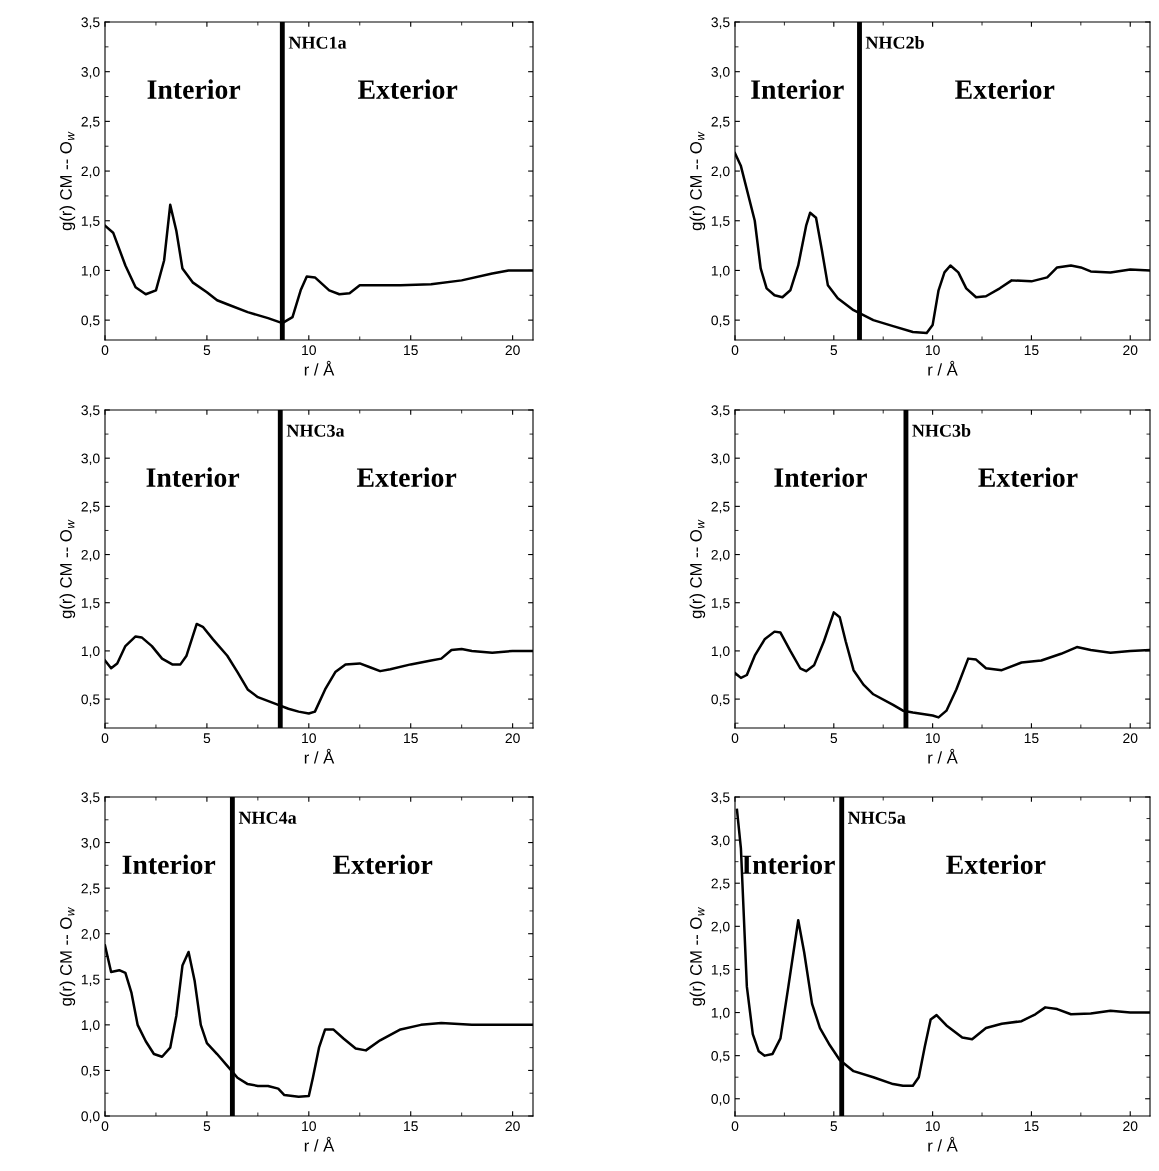 The image size is (1159, 1171). Describe the element at coordinates (315, 430) in the screenshot. I see `text: NHC3a` at that location.